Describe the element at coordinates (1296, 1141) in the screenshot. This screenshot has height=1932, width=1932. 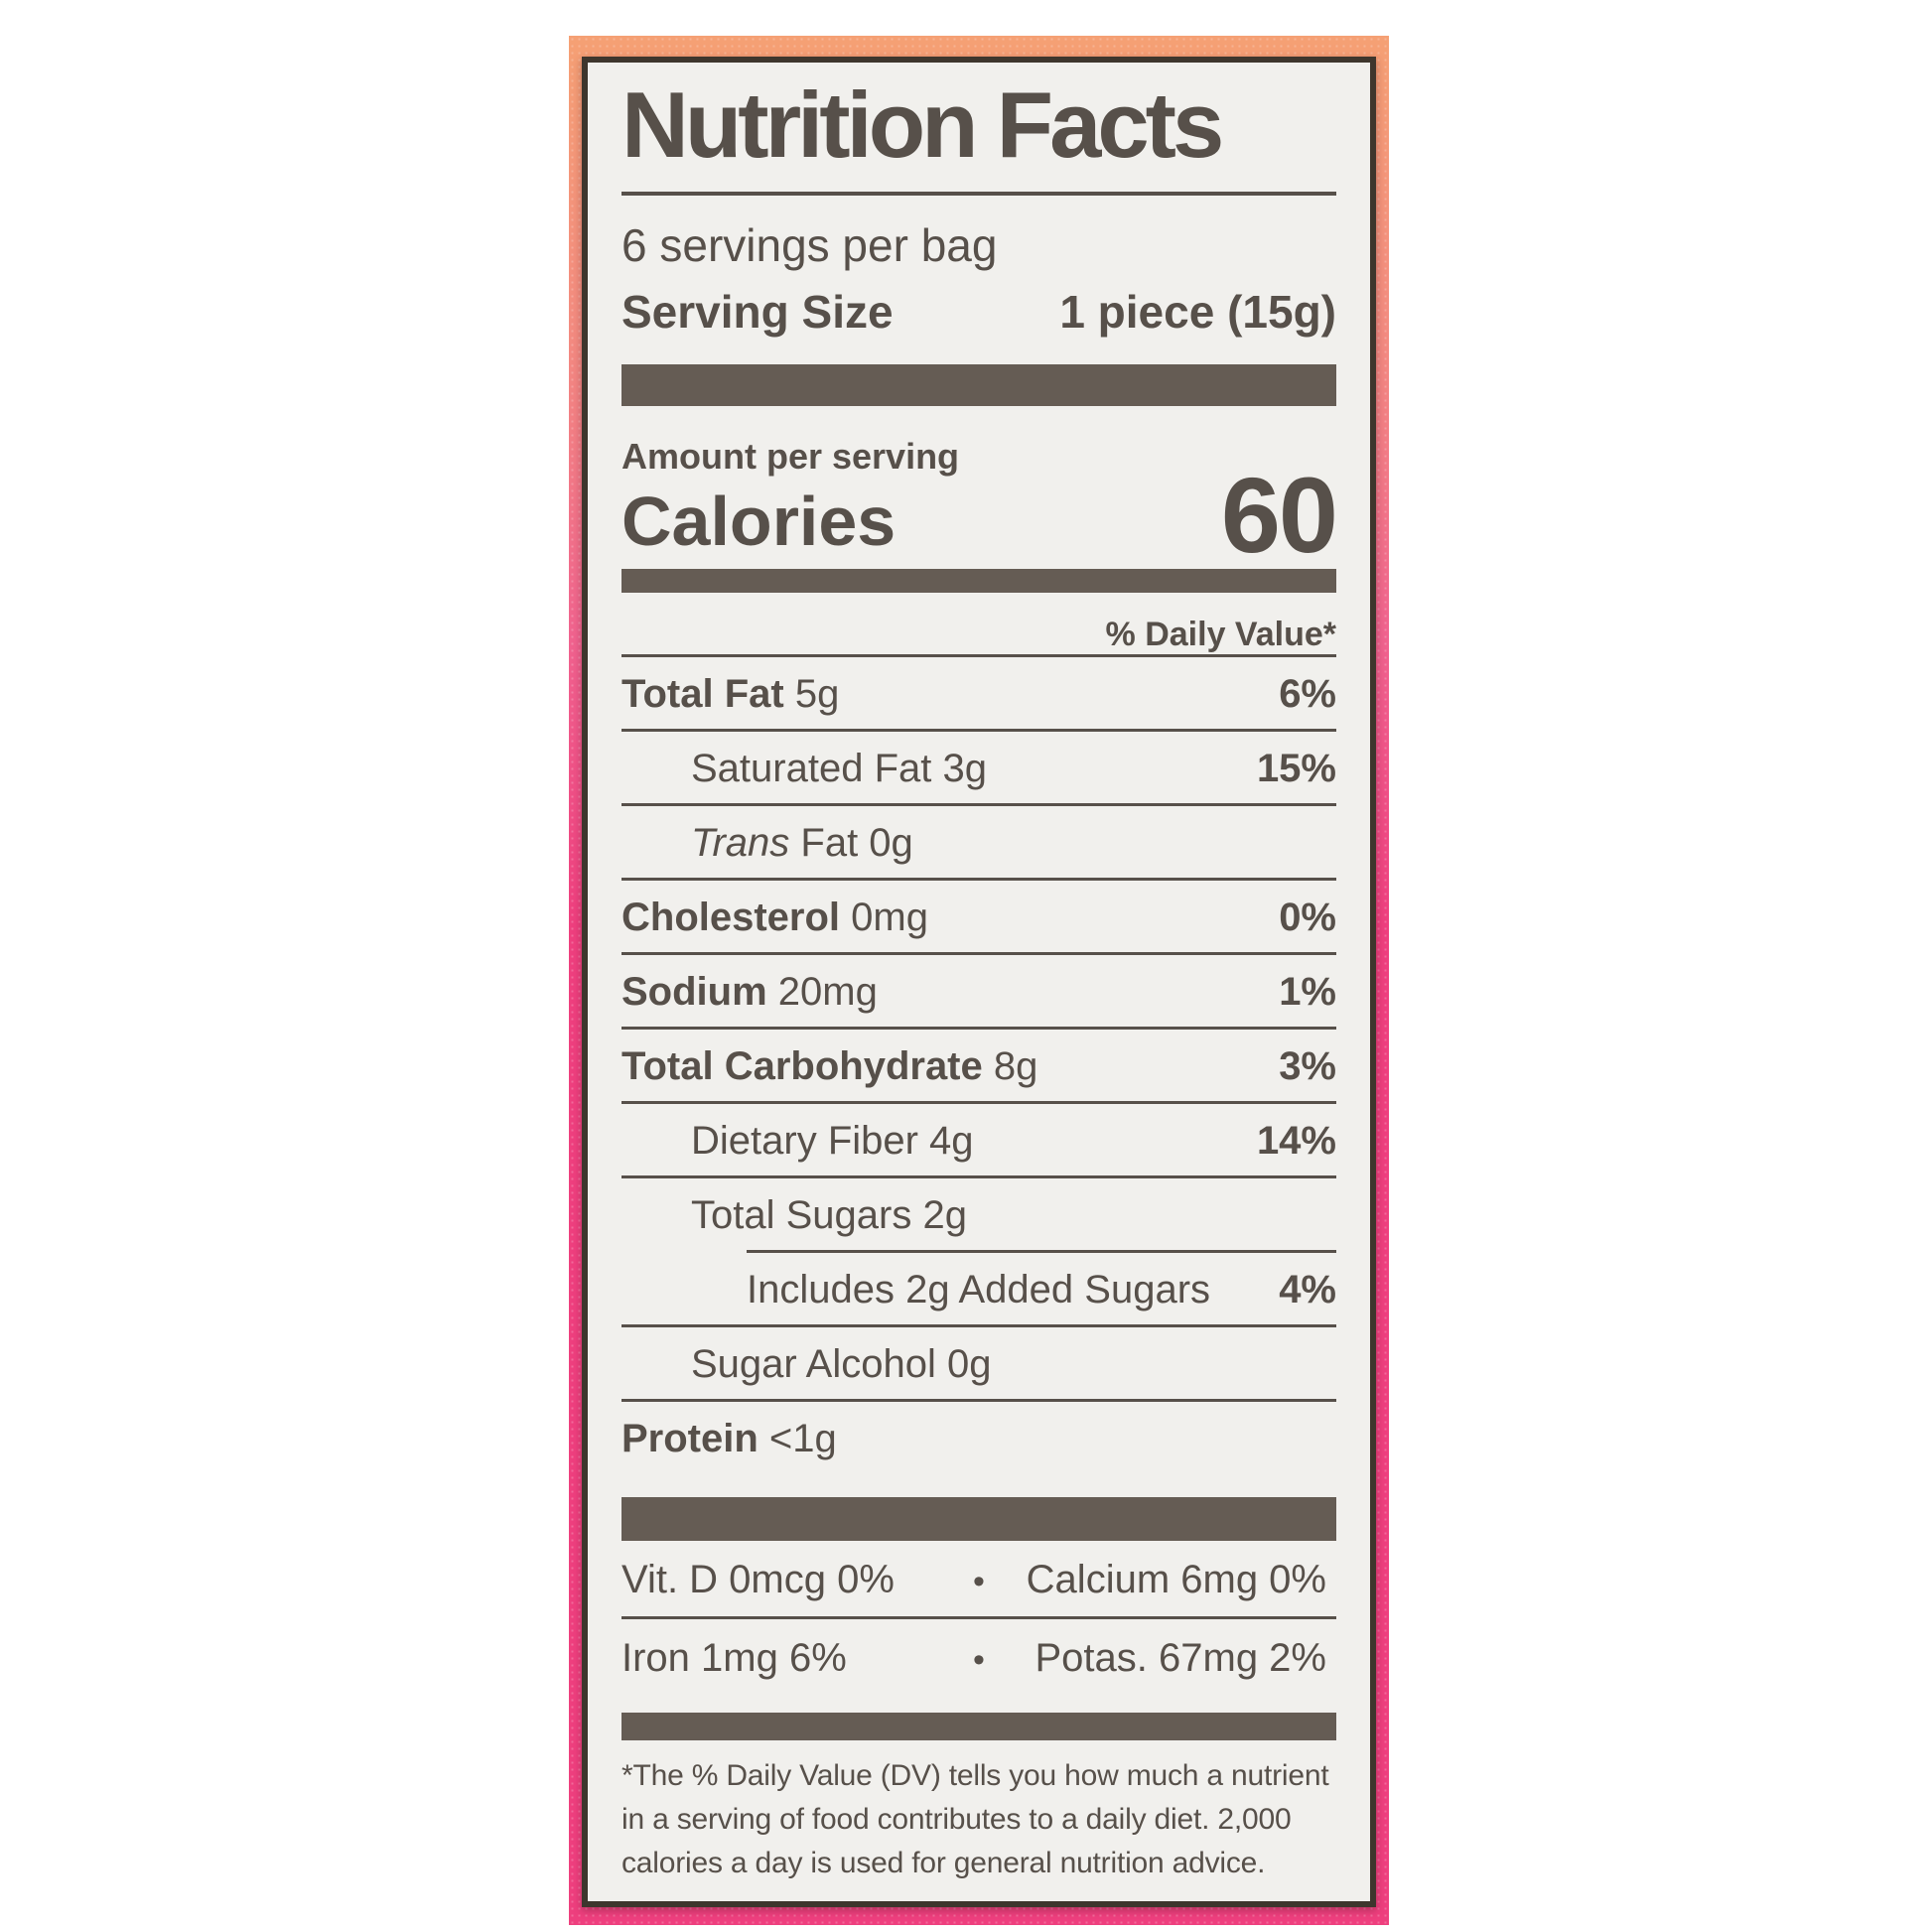
I see `daily-value-pct: 14%` at that location.